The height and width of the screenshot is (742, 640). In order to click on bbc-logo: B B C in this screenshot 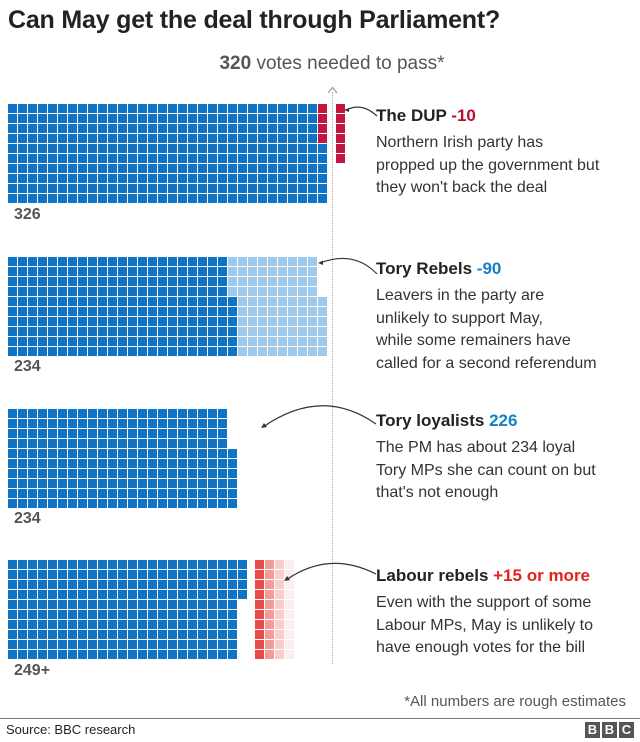, I will do `click(609, 730)`.